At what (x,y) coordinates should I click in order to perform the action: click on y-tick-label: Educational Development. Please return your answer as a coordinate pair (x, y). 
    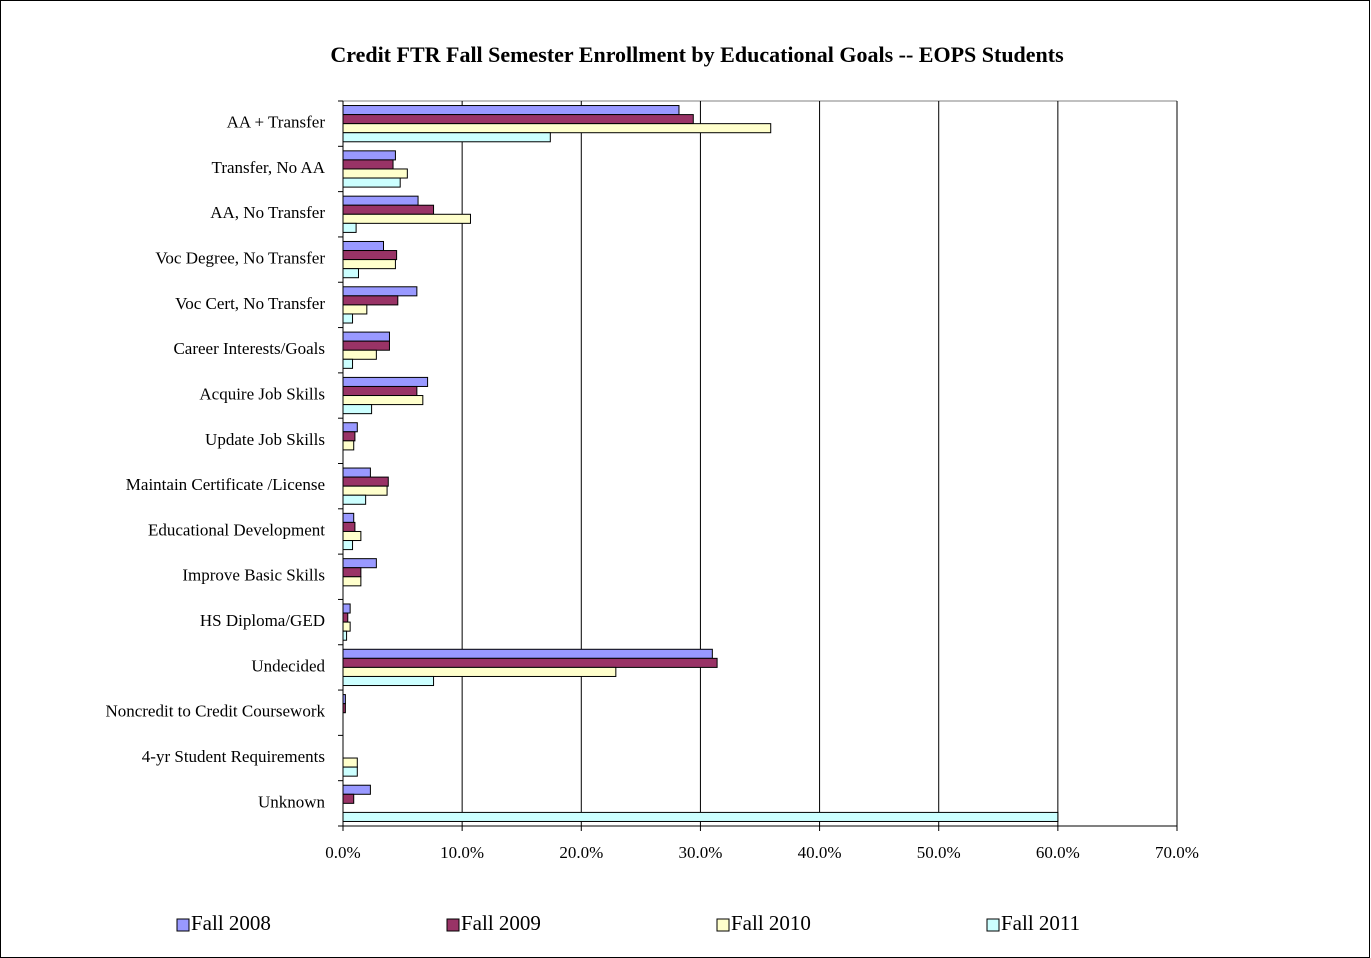
    Looking at the image, I should click on (236, 529).